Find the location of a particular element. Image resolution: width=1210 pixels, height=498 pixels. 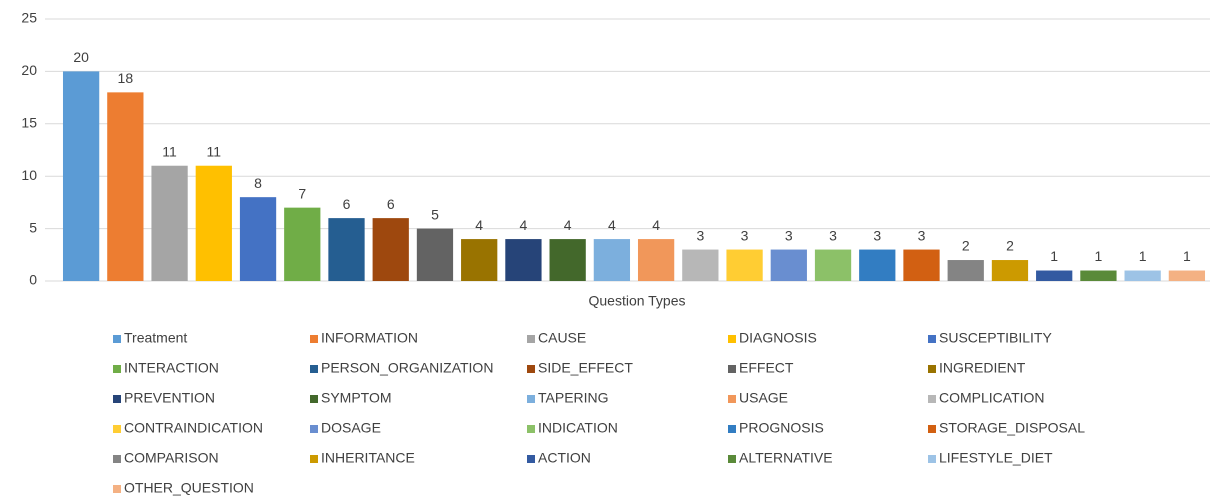

legend-label: CONTRAINDICATION is located at coordinates (193, 428).